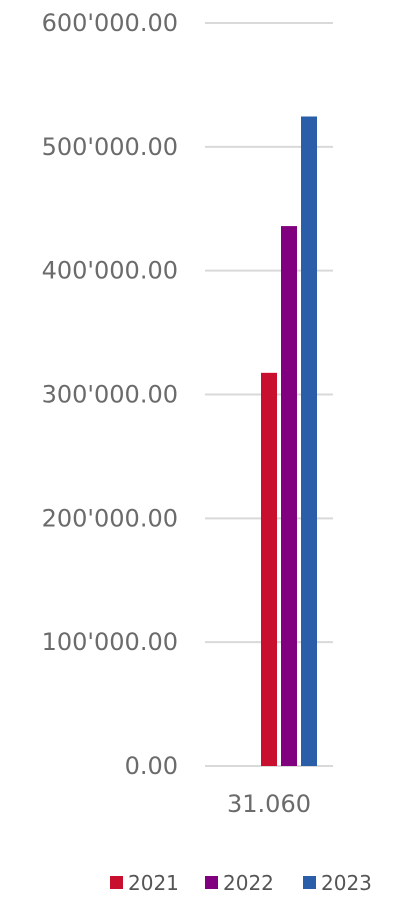  I want to click on legend-swatch-2022, so click(211, 882).